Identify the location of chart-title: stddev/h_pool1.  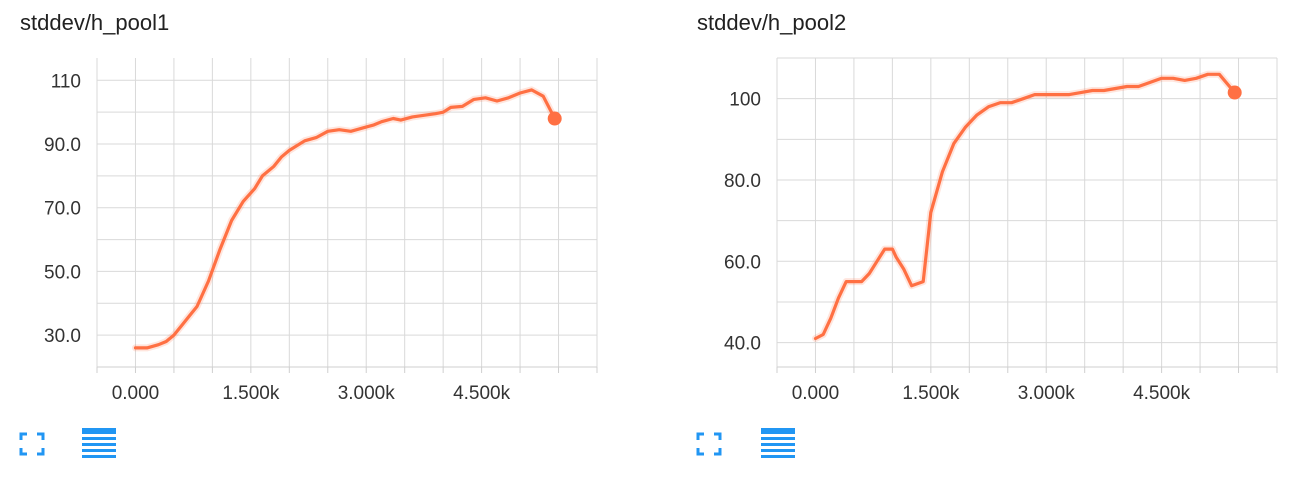
(95, 22).